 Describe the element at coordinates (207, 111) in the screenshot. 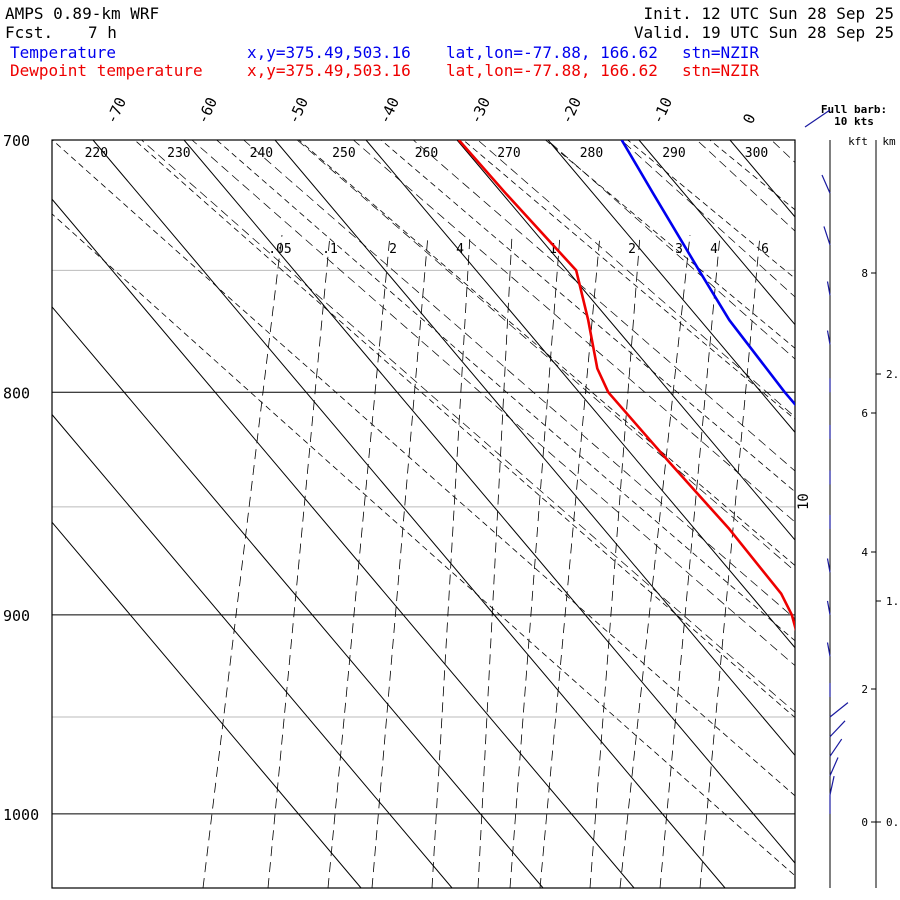

I see `isotherm-tick-label: -60` at that location.